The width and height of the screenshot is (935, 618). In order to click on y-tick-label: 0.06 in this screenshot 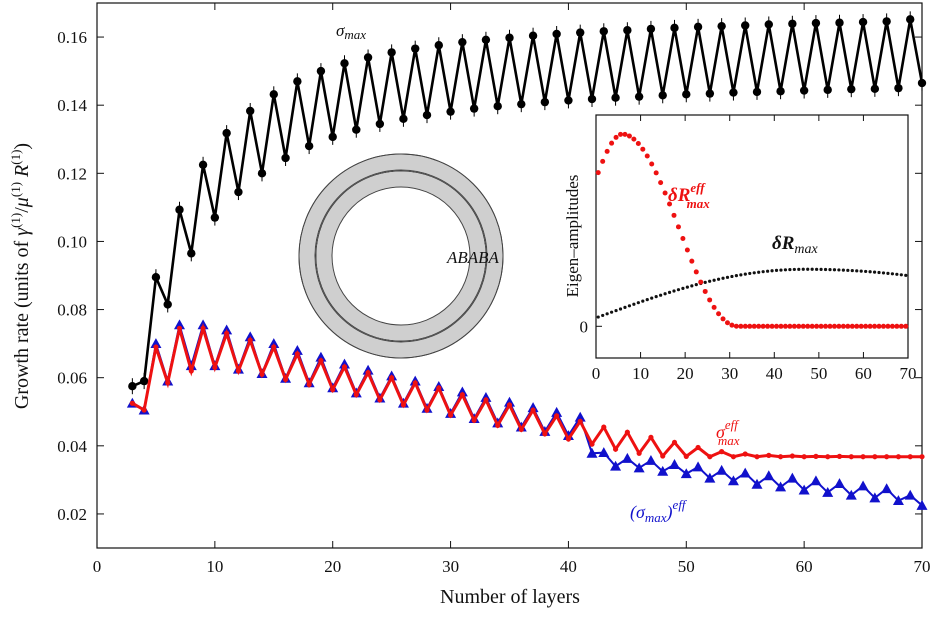, I will do `click(72, 378)`.